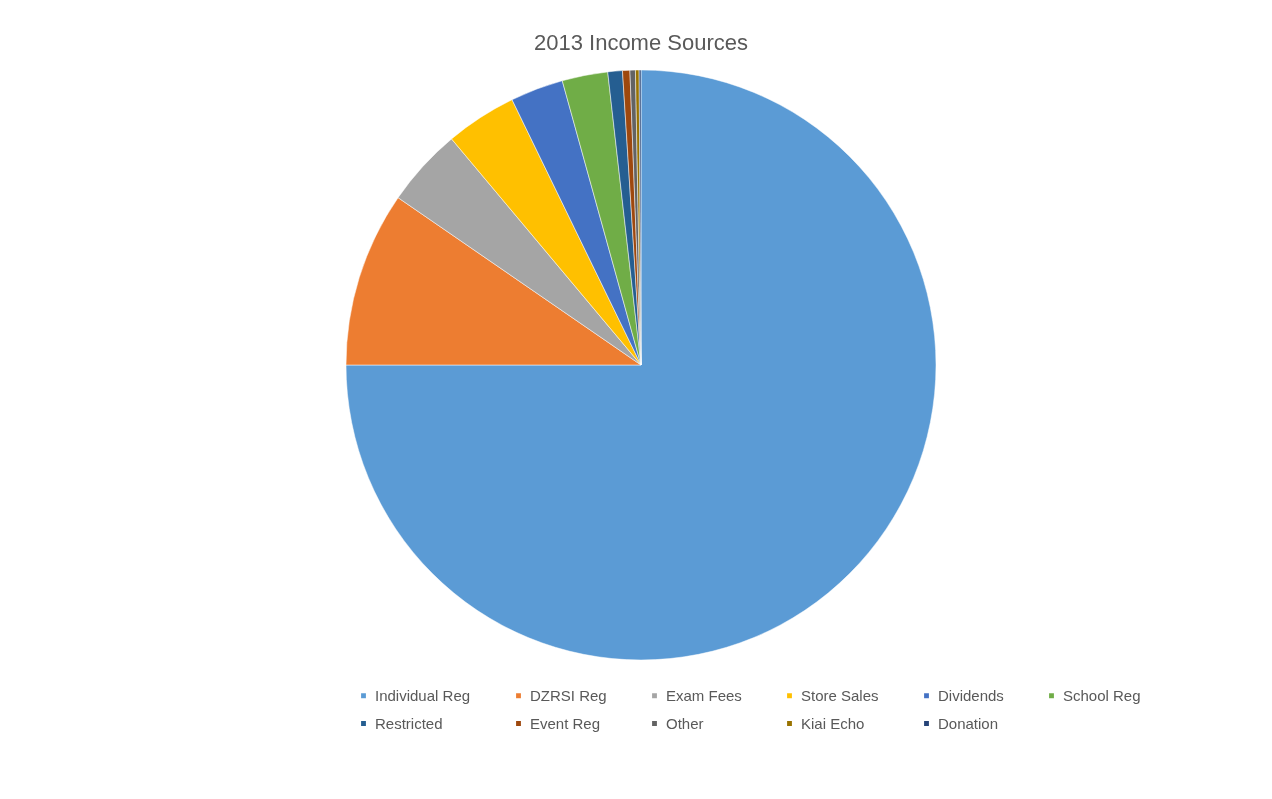  What do you see at coordinates (704, 695) in the screenshot?
I see `legend-label: Exam Fees` at bounding box center [704, 695].